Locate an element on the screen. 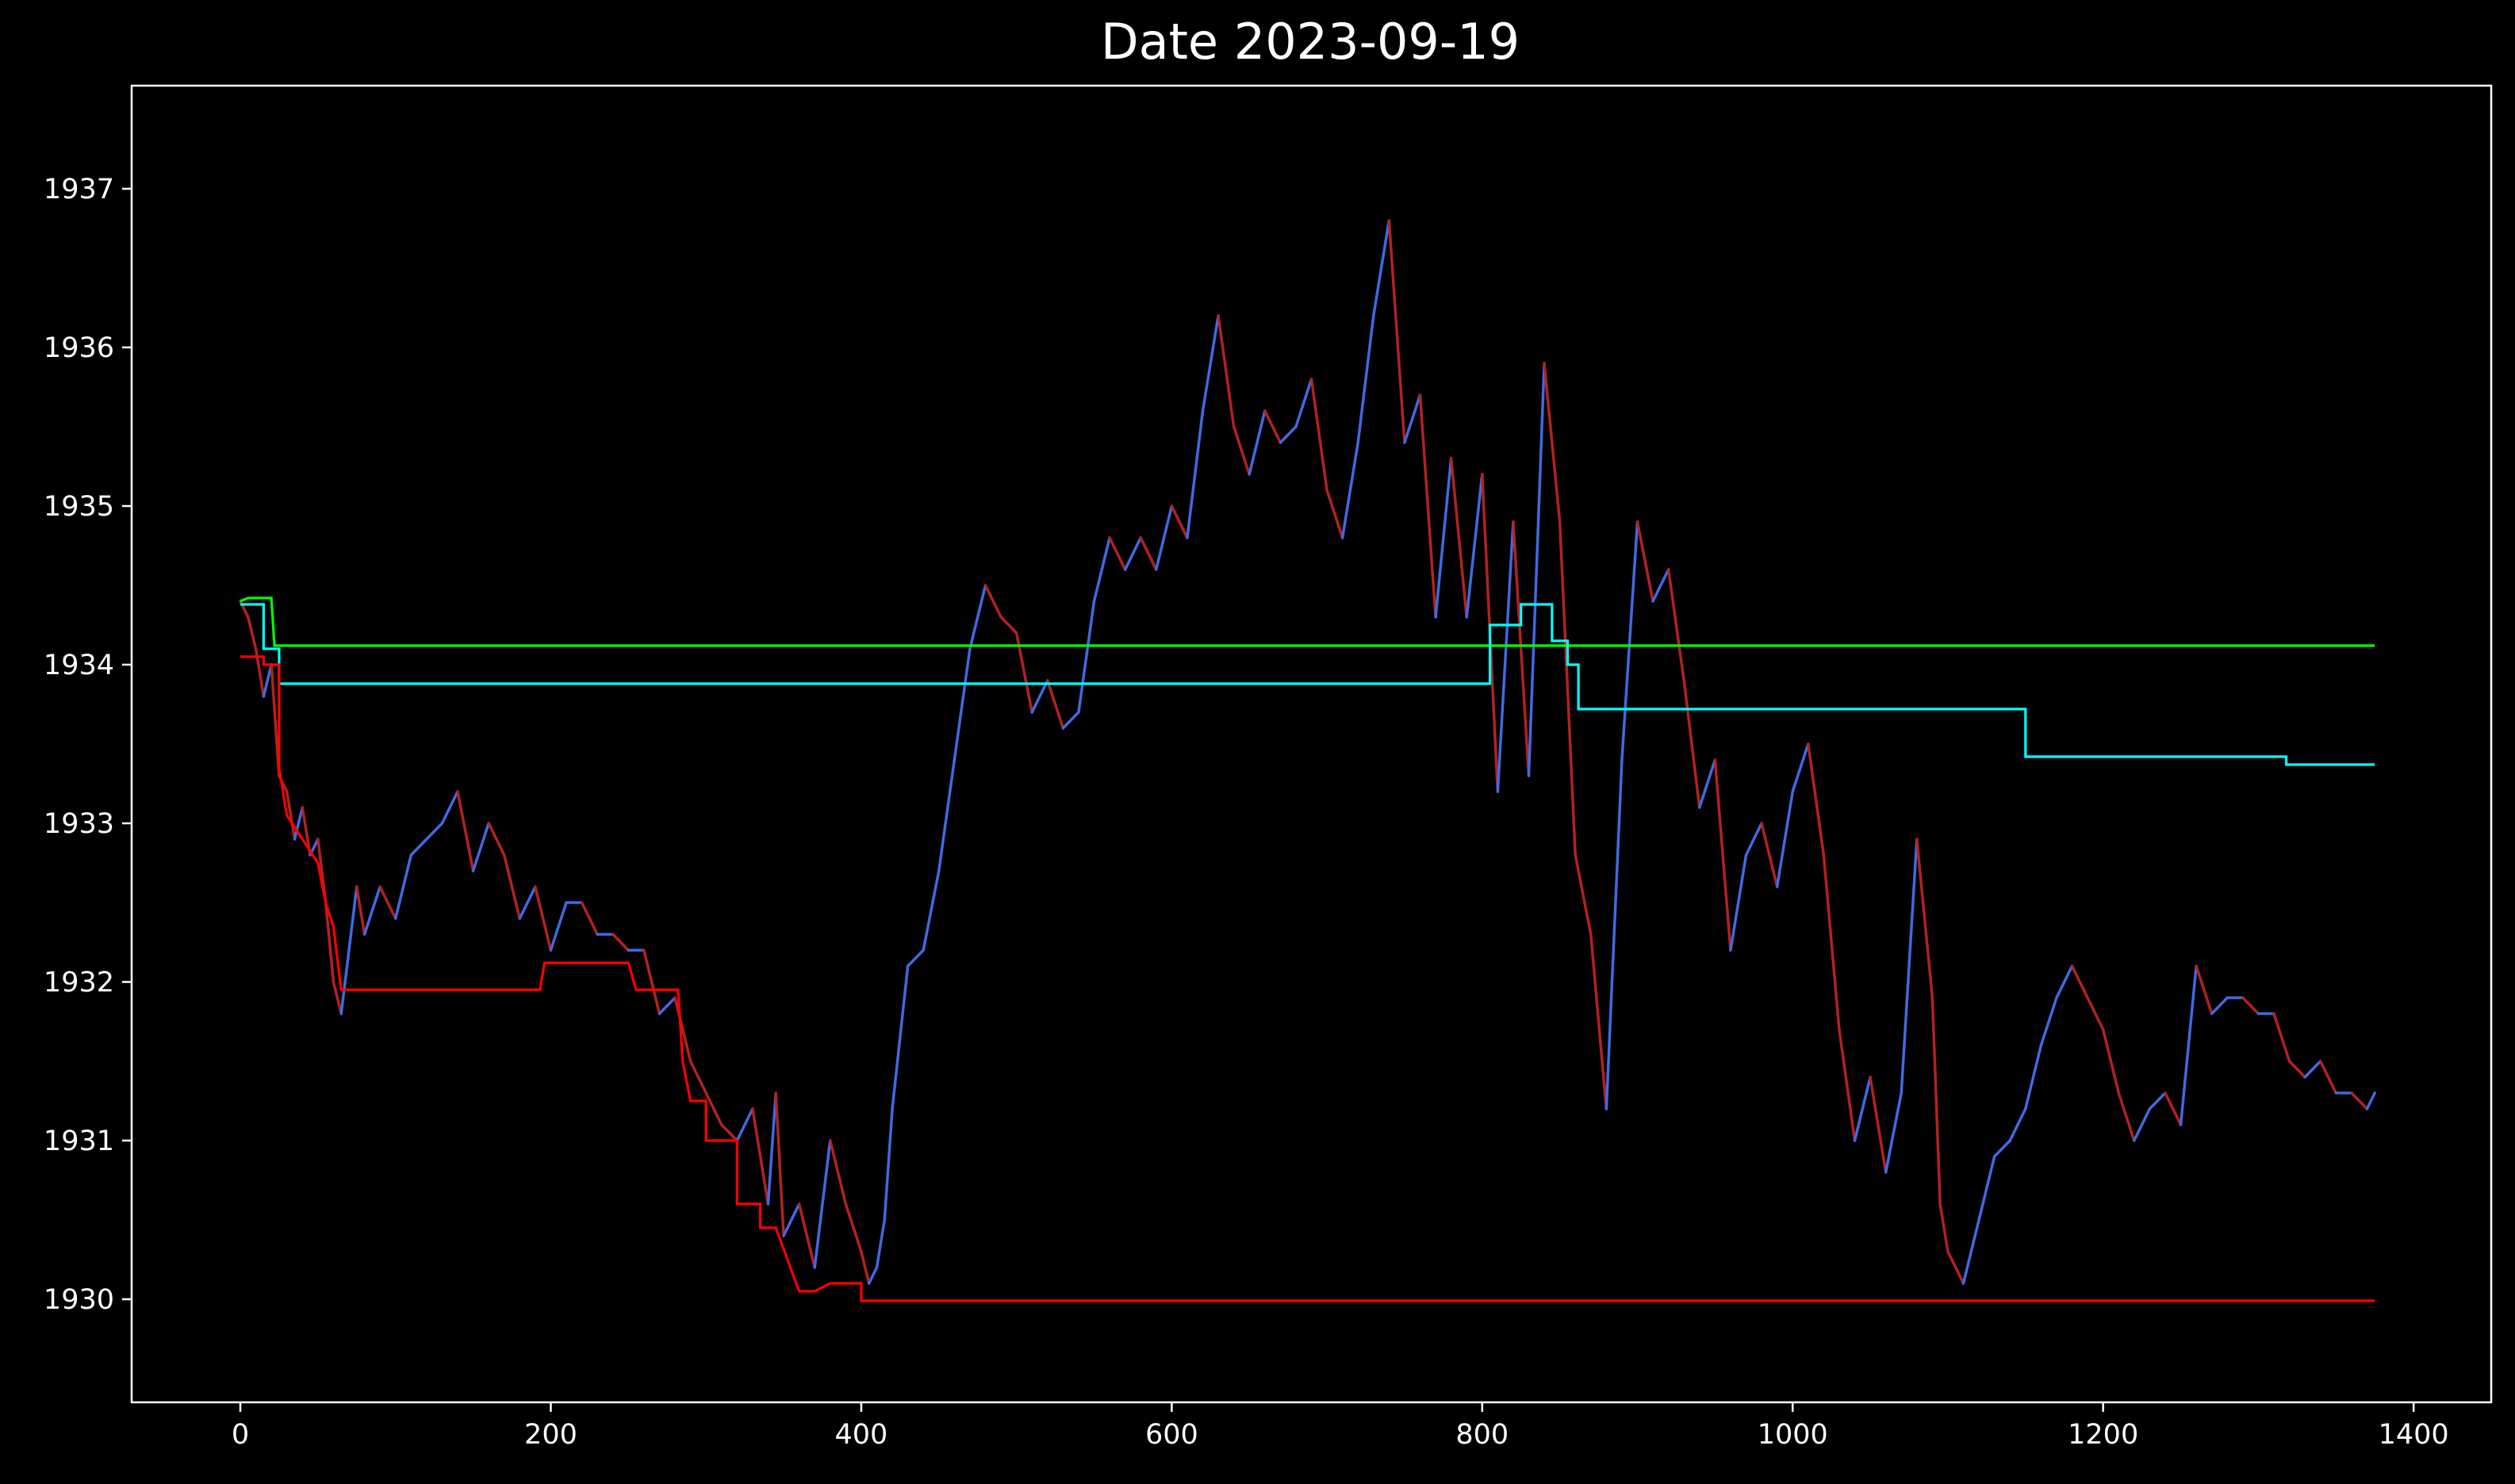  y-tick-label: 1936 is located at coordinates (79, 348).